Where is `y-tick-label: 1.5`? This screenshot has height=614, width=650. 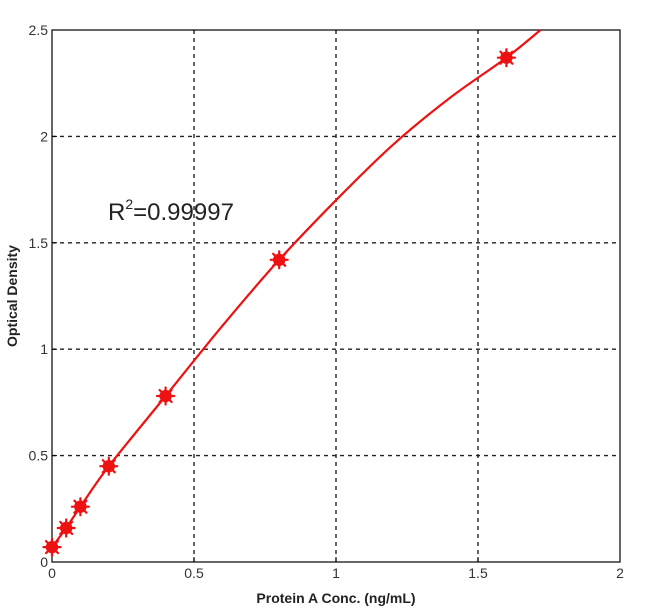 y-tick-label: 1.5 is located at coordinates (39, 243).